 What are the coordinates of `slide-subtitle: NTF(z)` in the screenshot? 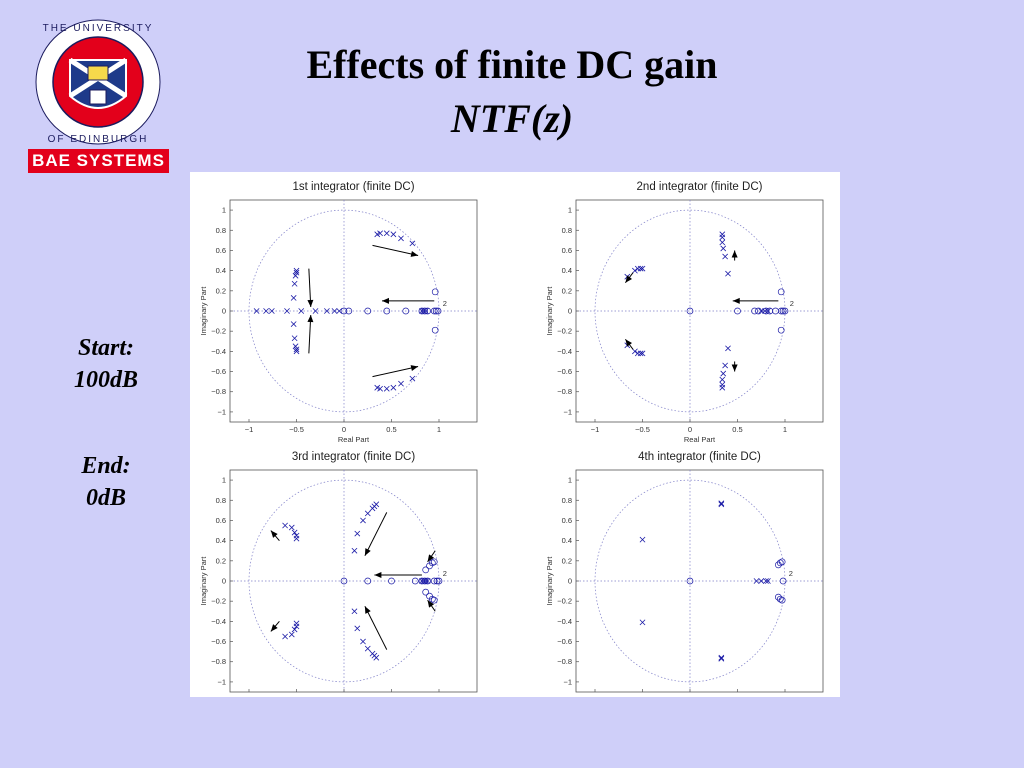 It's located at (512, 118).